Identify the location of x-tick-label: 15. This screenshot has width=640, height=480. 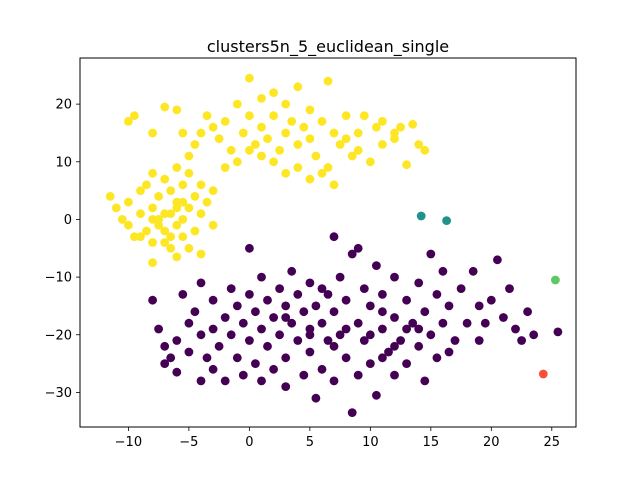
(431, 442).